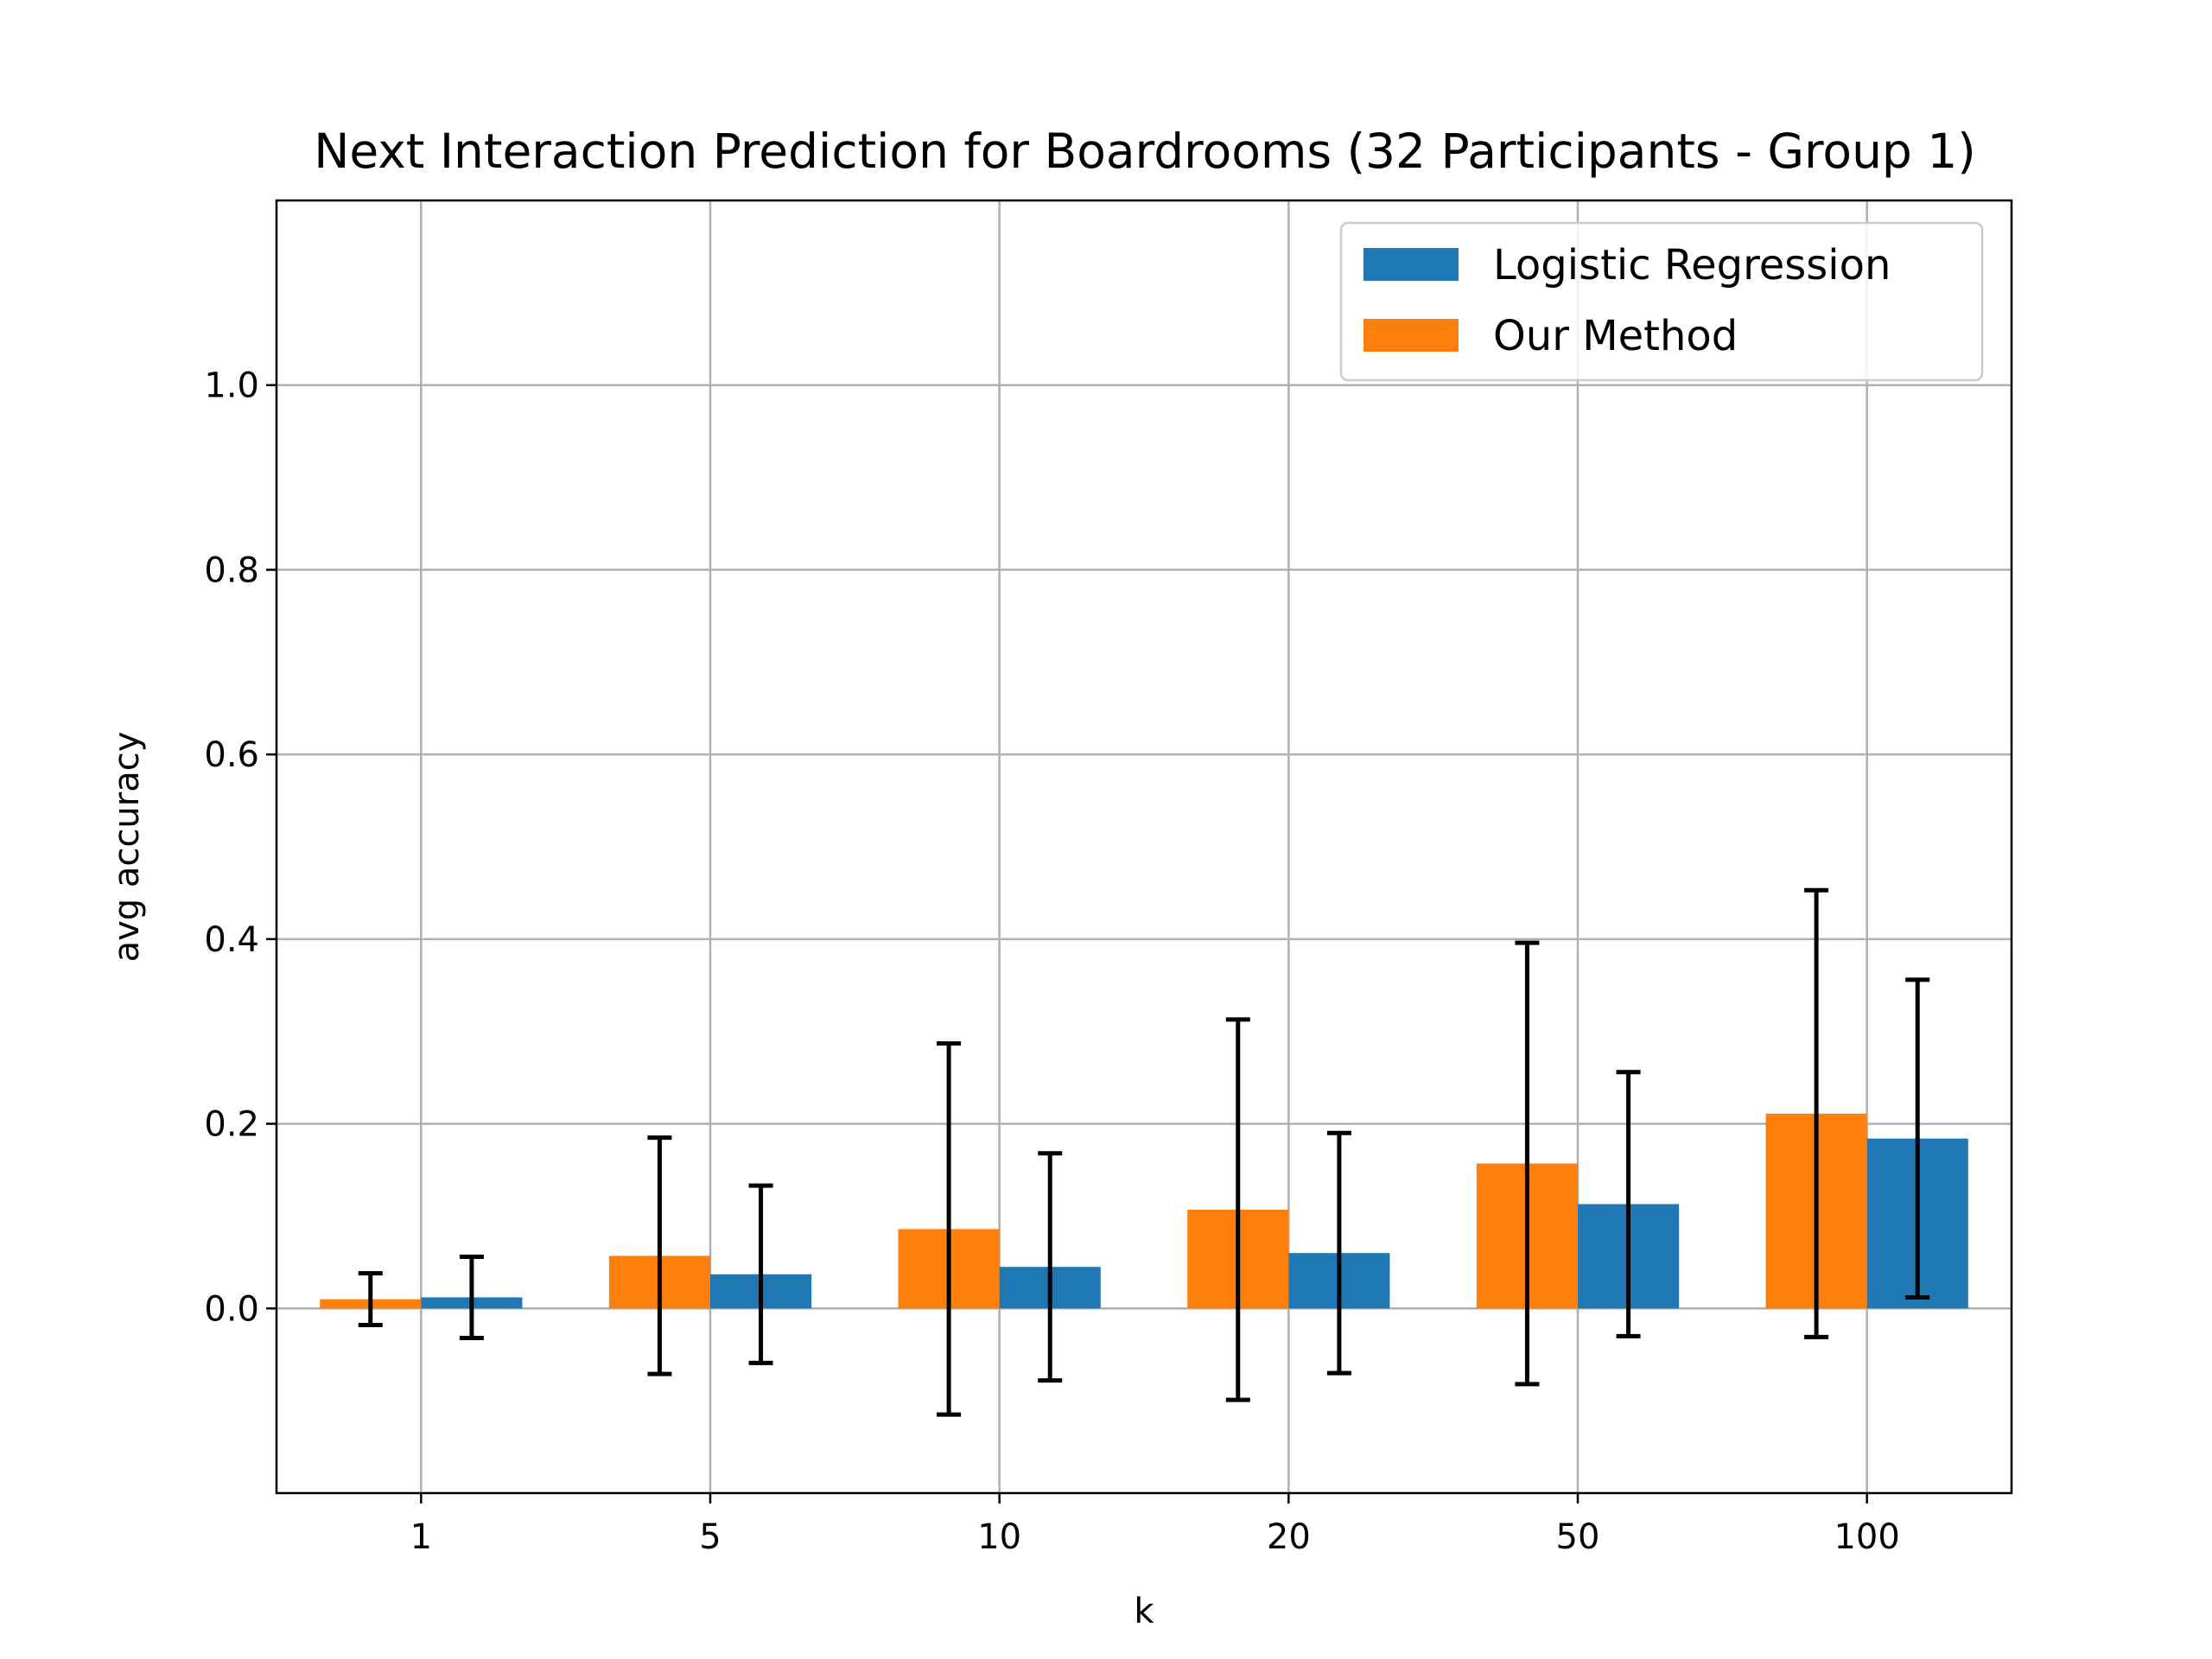 This screenshot has height=1659, width=2212. What do you see at coordinates (1866, 1537) in the screenshot?
I see `x-tick-label: 100` at bounding box center [1866, 1537].